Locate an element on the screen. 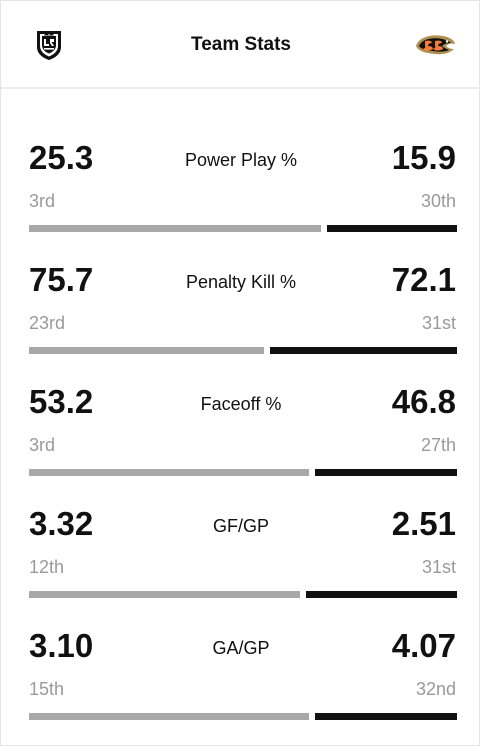 The image size is (480, 751). away-stat-rank: 30th is located at coordinates (438, 201).